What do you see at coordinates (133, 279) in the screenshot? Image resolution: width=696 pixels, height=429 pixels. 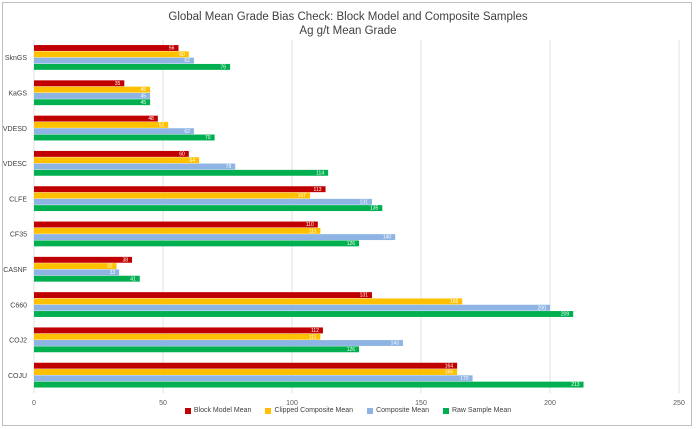 I see `bar-value-label: 41` at bounding box center [133, 279].